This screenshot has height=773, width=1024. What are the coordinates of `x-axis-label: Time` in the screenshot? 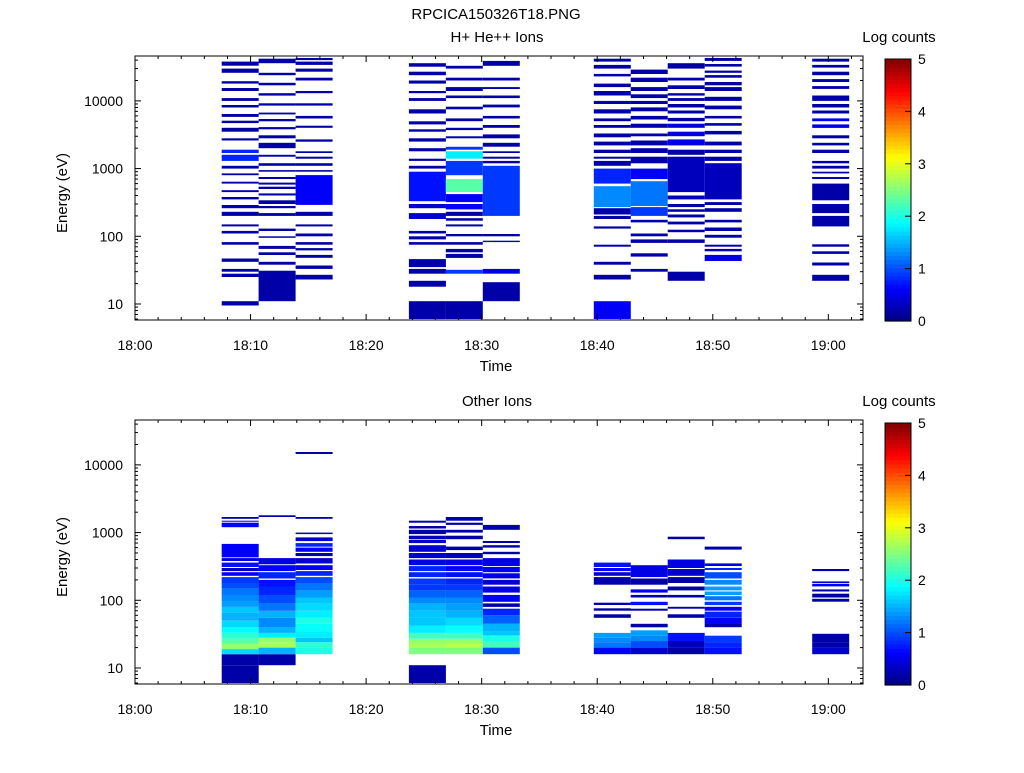 It's located at (496, 730).